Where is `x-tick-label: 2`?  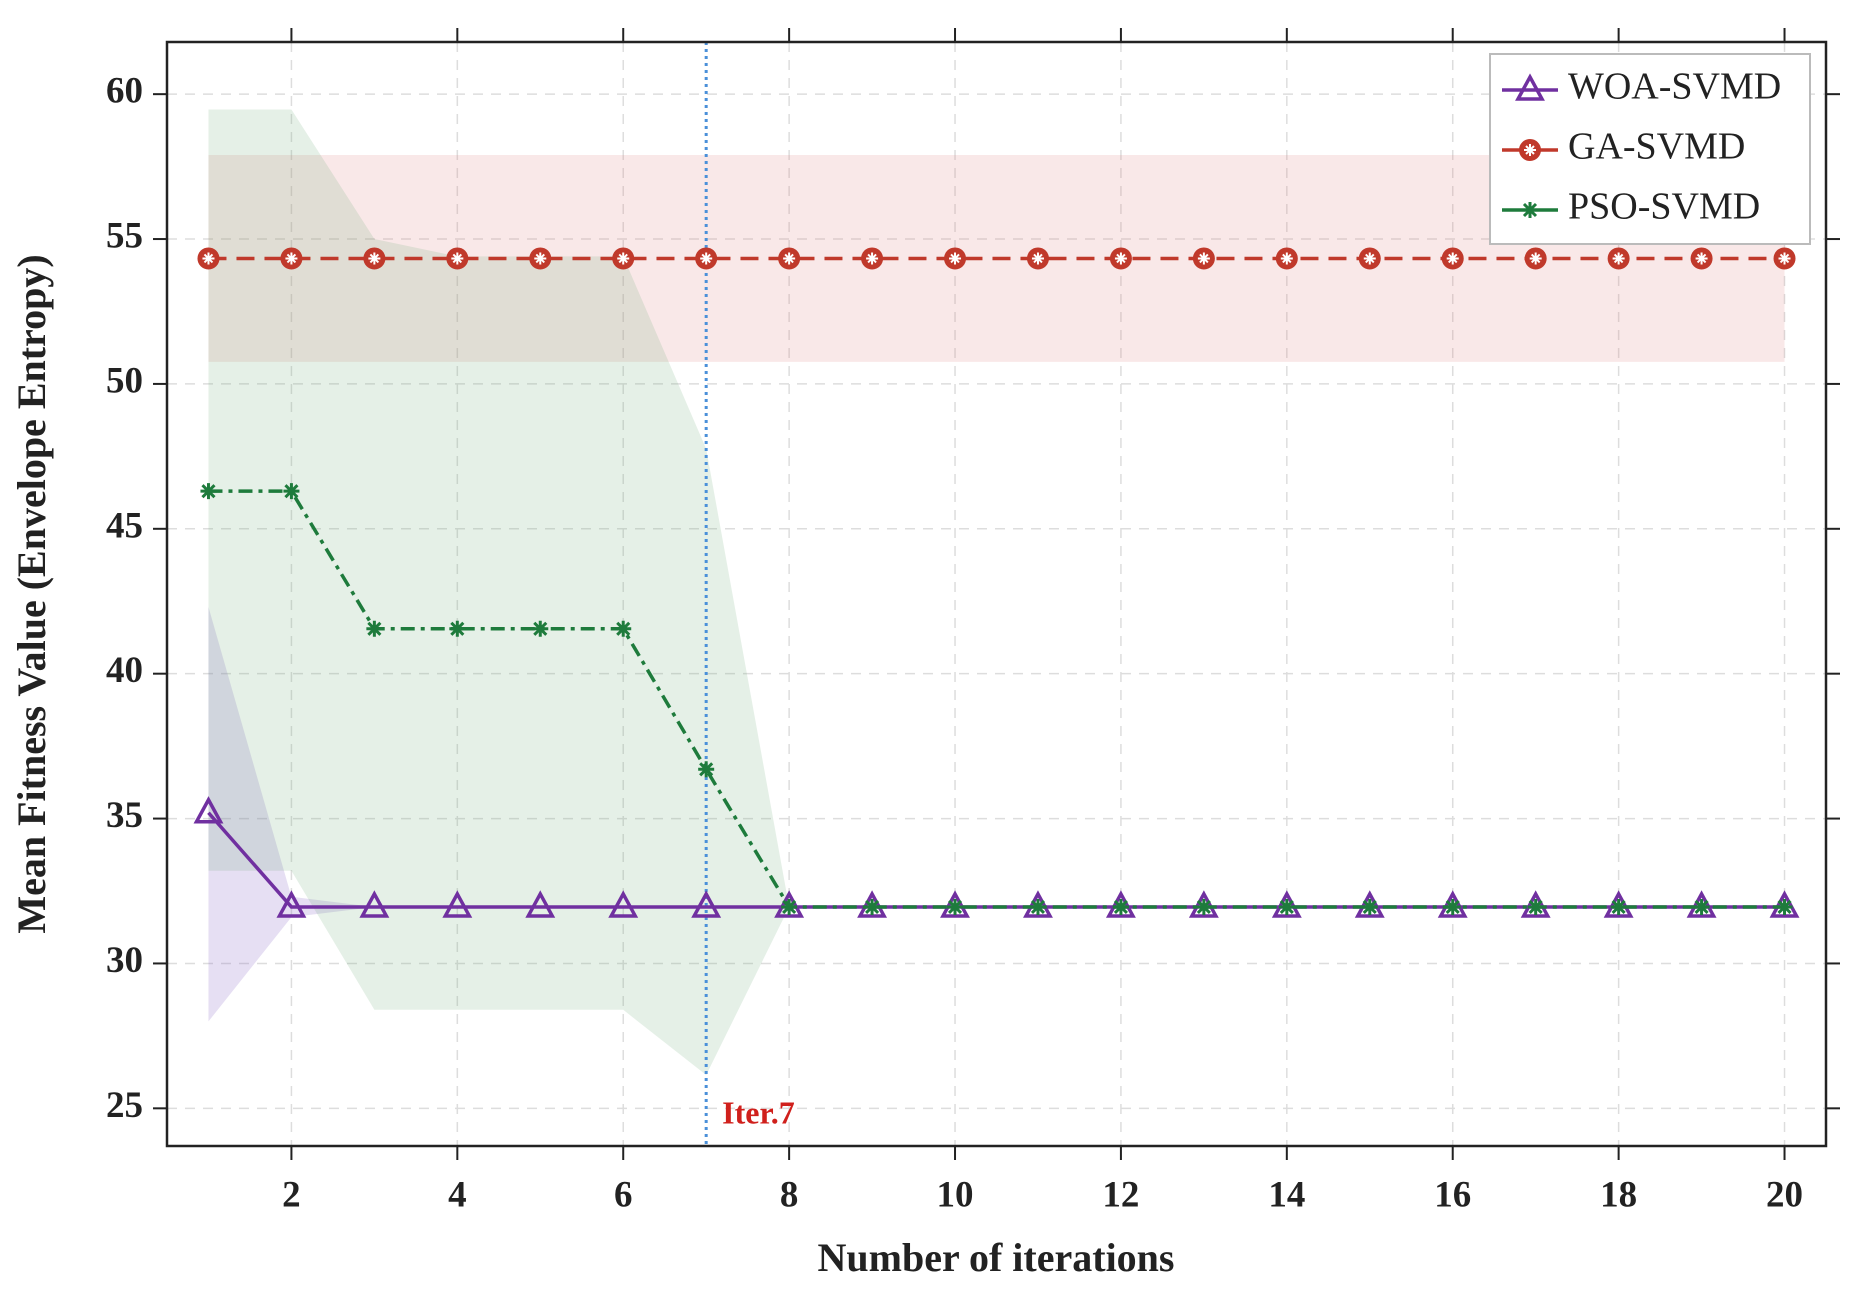
x-tick-label: 2 is located at coordinates (291, 1194).